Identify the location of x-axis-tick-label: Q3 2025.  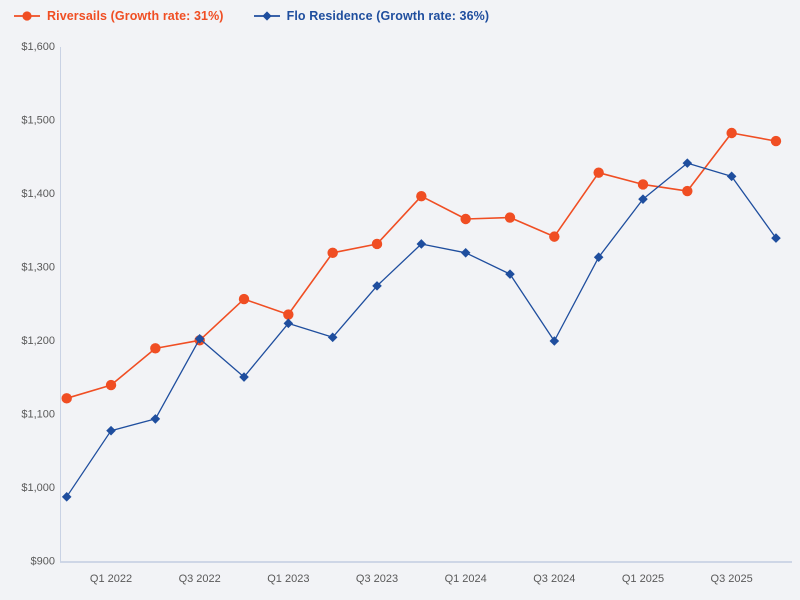
(732, 579).